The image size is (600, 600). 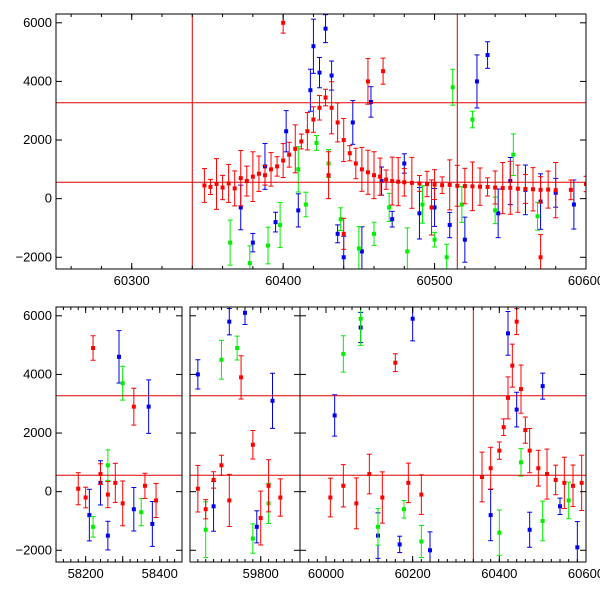 What do you see at coordinates (434, 280) in the screenshot?
I see `x-tick-label: 60500` at bounding box center [434, 280].